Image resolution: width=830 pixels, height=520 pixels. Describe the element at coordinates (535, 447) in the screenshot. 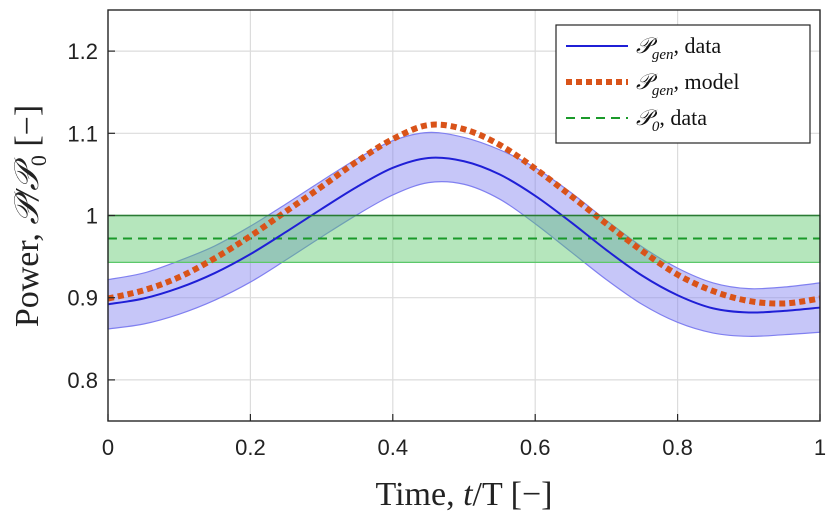

I see `x-tick-label: 0.6` at that location.